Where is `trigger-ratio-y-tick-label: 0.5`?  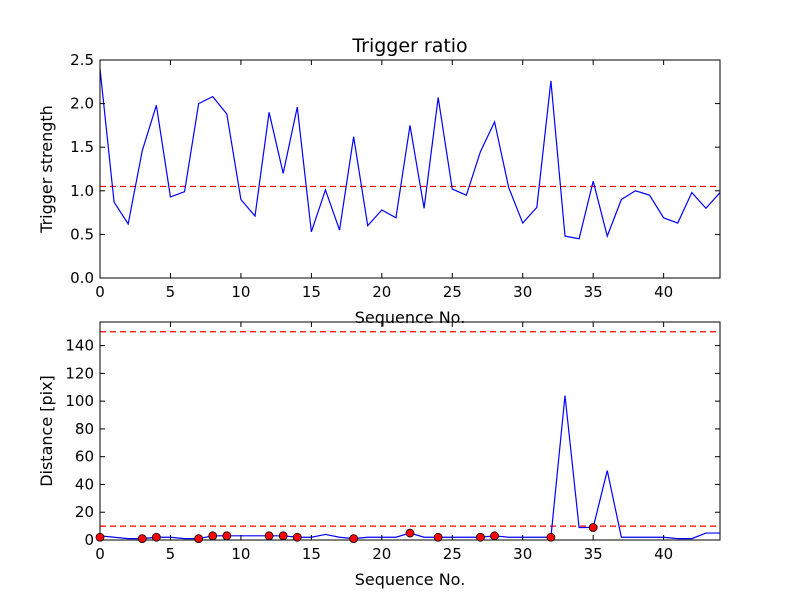
trigger-ratio-y-tick-label: 0.5 is located at coordinates (82, 234).